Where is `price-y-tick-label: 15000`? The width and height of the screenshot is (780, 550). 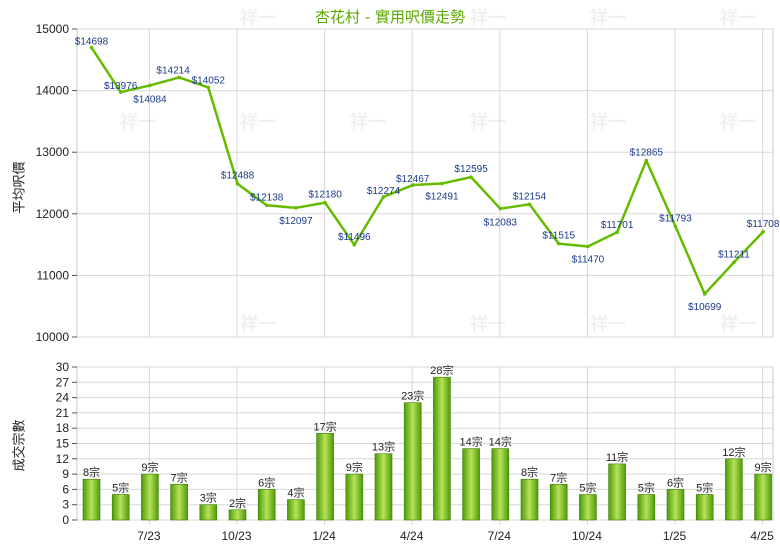
price-y-tick-label: 15000 is located at coordinates (53, 29).